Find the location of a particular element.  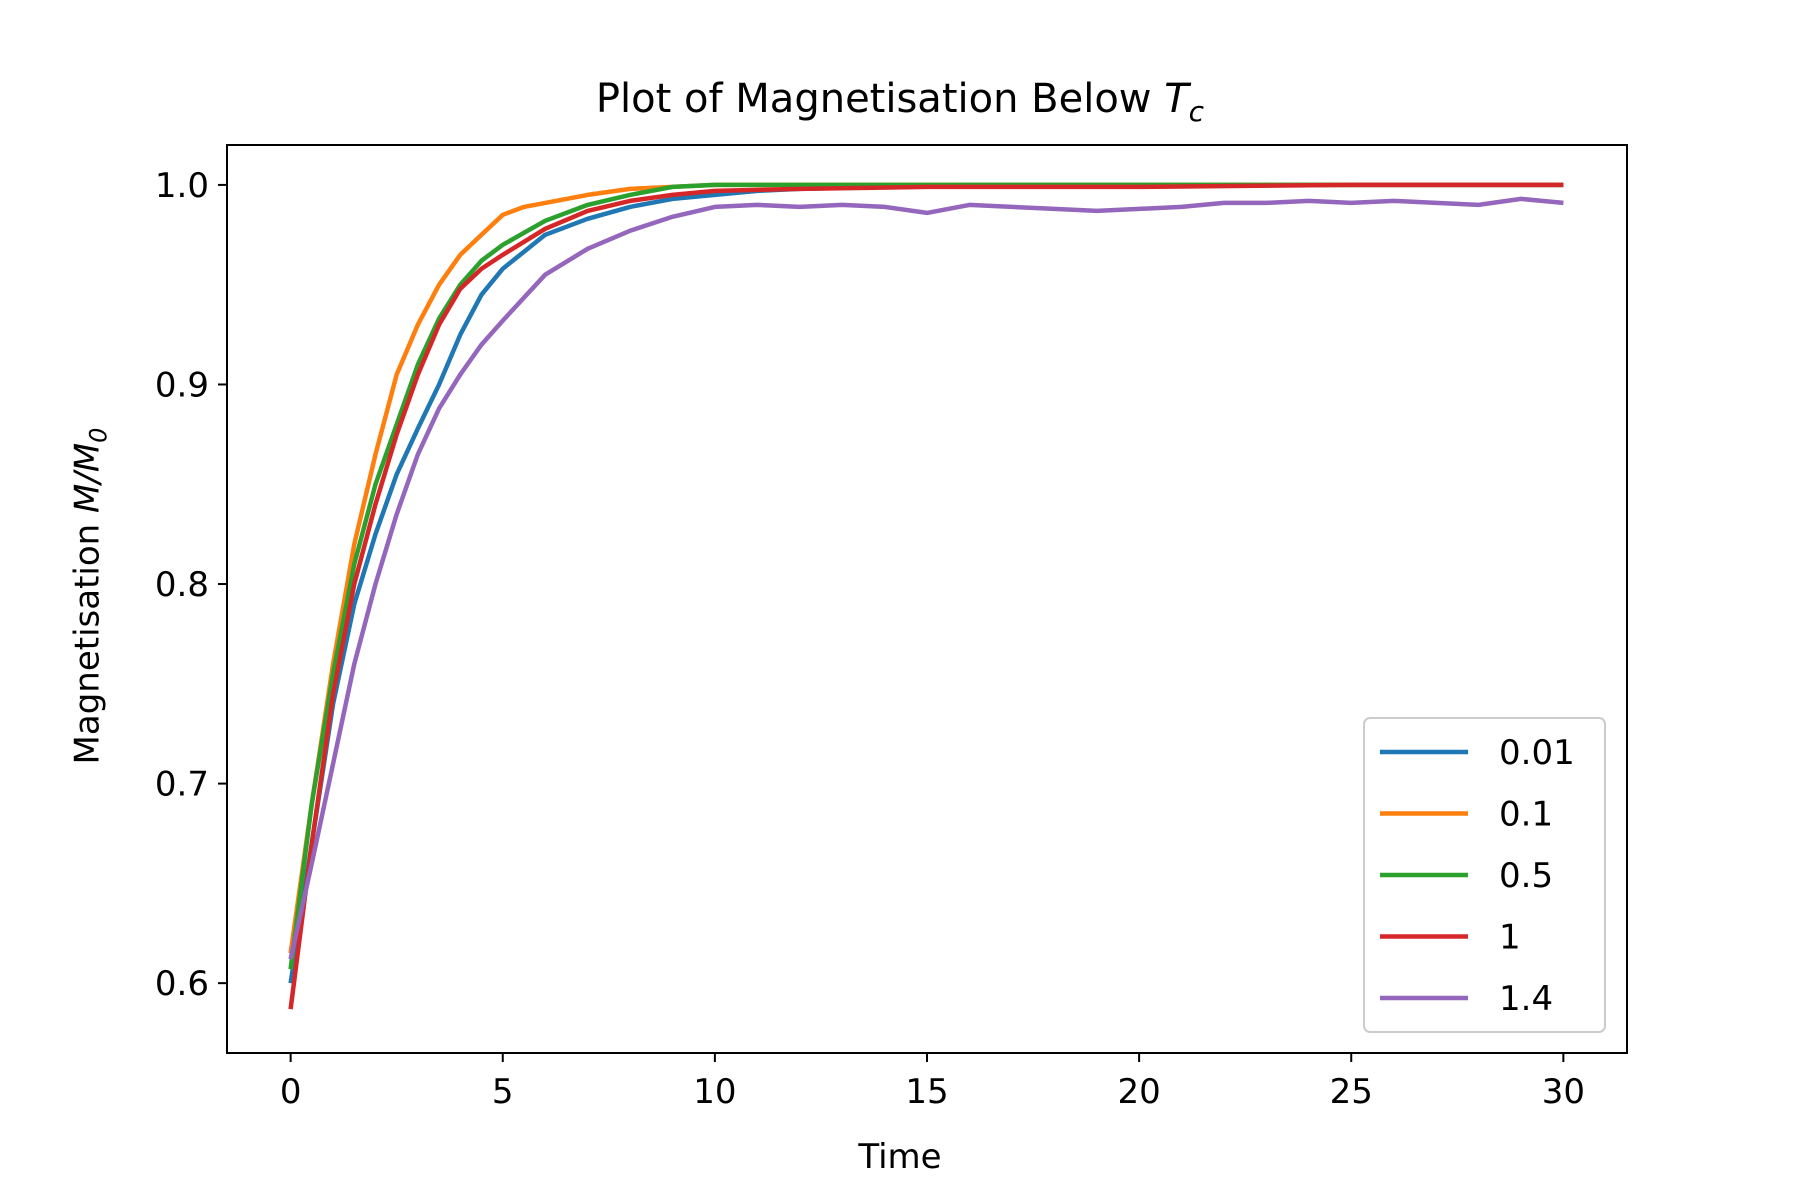

legend-label: 0.5 is located at coordinates (1526, 876).